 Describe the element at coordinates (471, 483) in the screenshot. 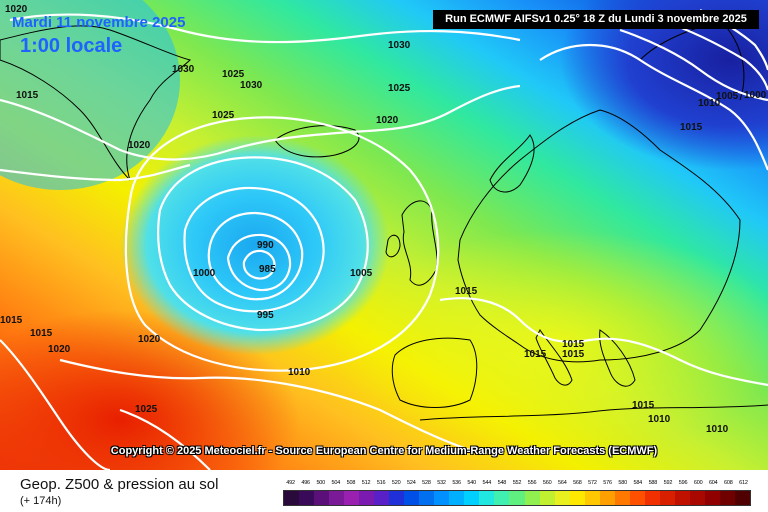

I see `scale-tick-label: 540` at that location.